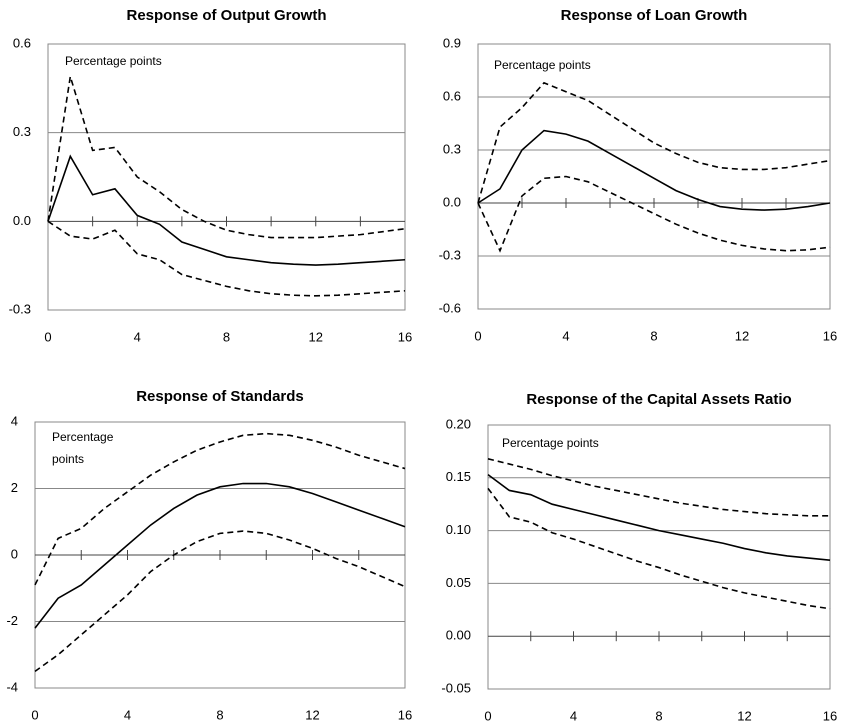 The image size is (842, 727). I want to click on y-tick-label: 0.9, so click(452, 42).